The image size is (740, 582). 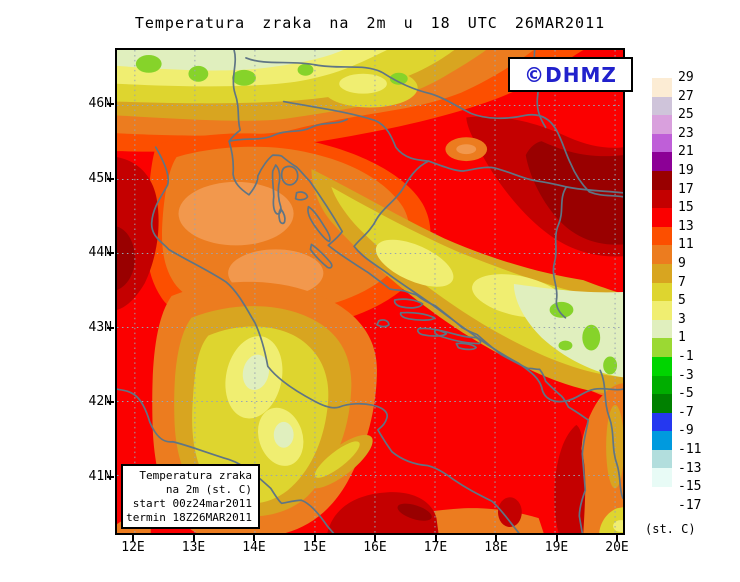 I want to click on island-brac, so click(x=408, y=303).